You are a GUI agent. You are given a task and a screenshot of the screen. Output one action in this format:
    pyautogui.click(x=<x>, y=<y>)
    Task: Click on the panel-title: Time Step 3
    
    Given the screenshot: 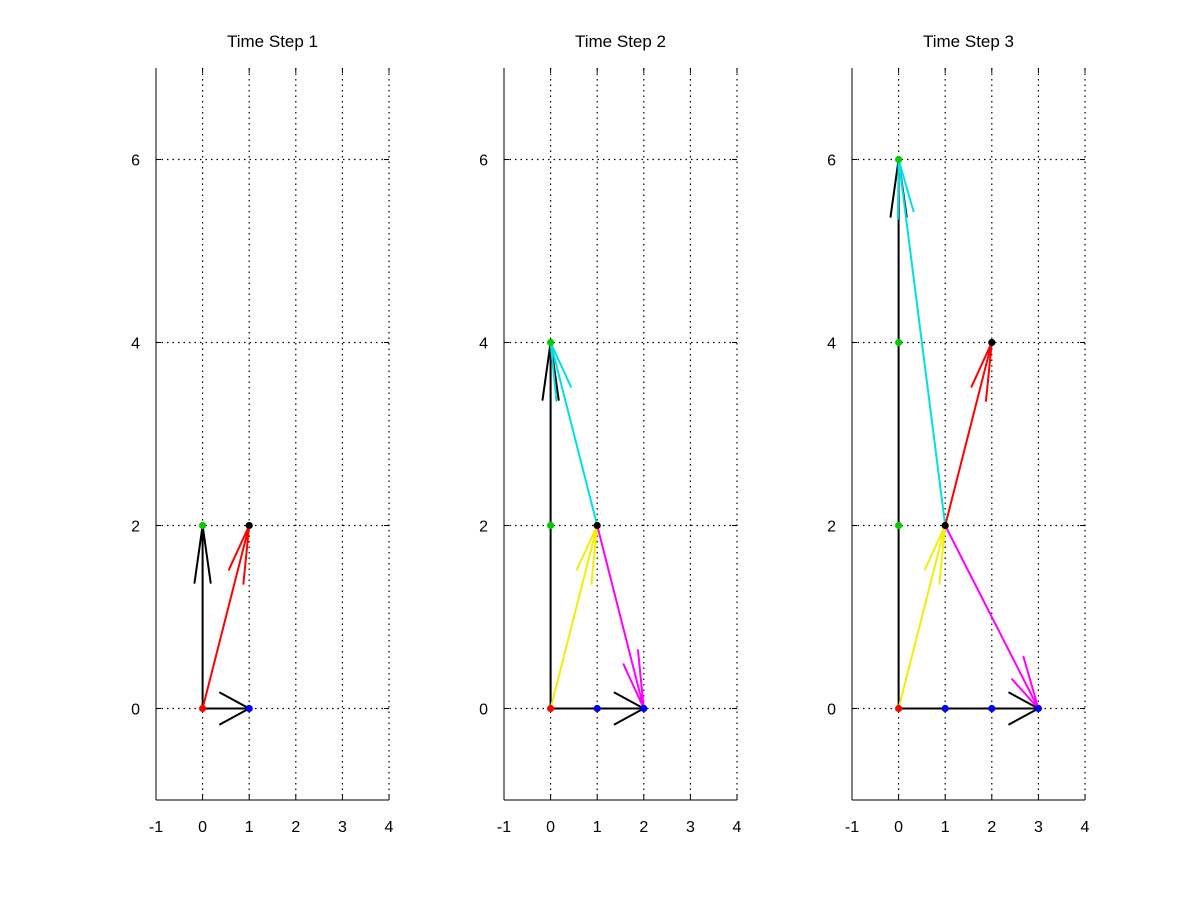 What is the action you would take?
    pyautogui.click(x=968, y=41)
    